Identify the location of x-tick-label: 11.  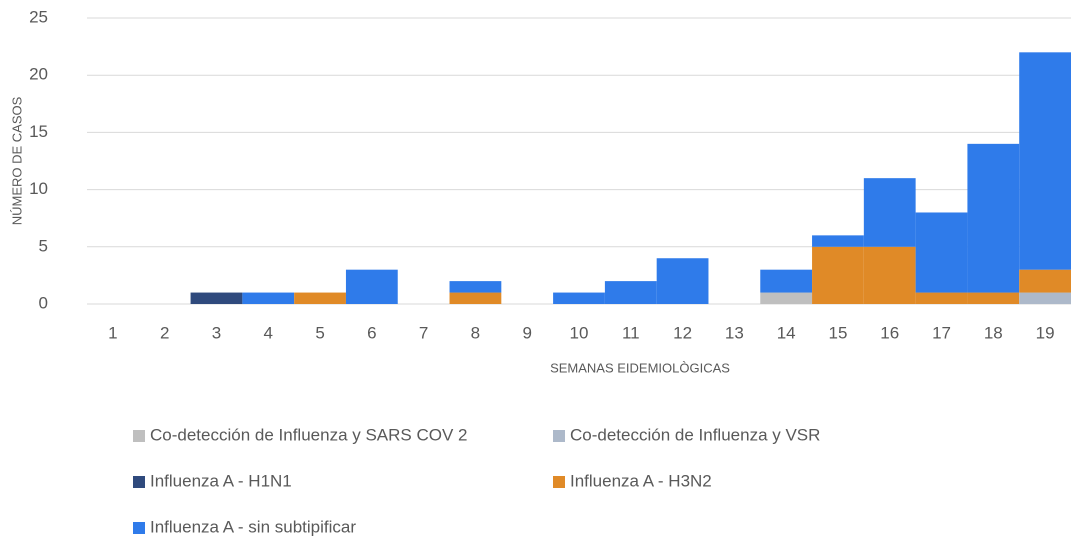
(631, 332).